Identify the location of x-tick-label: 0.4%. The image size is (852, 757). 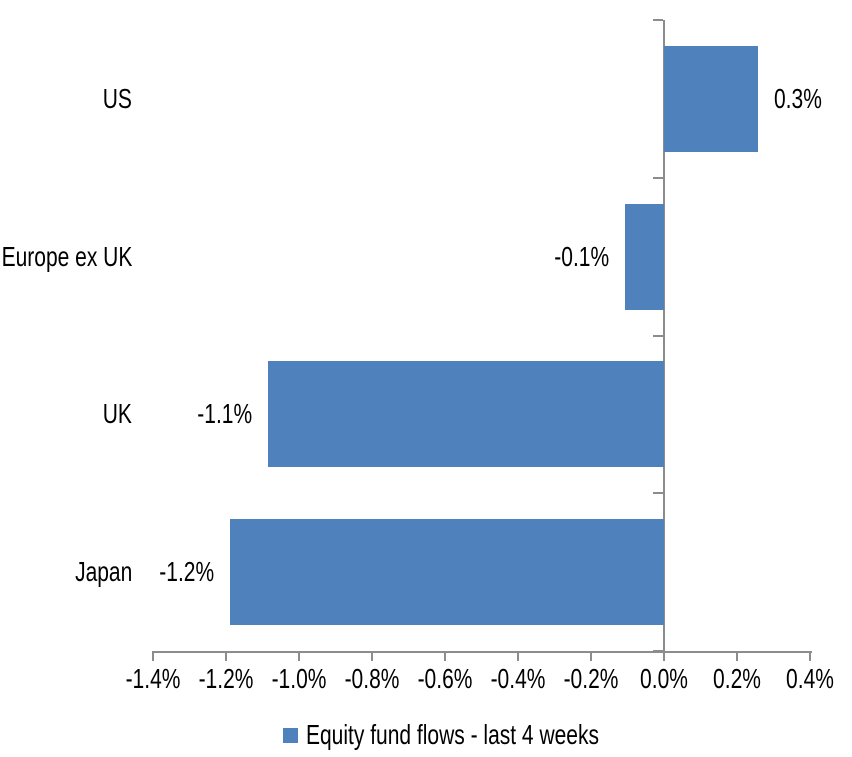
(810, 678).